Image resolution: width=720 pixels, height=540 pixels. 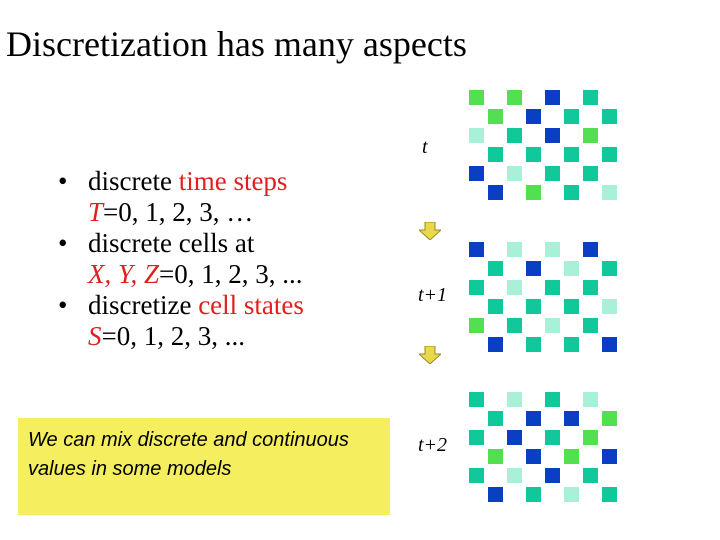 I want to click on slide-title: Discretization has many aspects, so click(x=236, y=44).